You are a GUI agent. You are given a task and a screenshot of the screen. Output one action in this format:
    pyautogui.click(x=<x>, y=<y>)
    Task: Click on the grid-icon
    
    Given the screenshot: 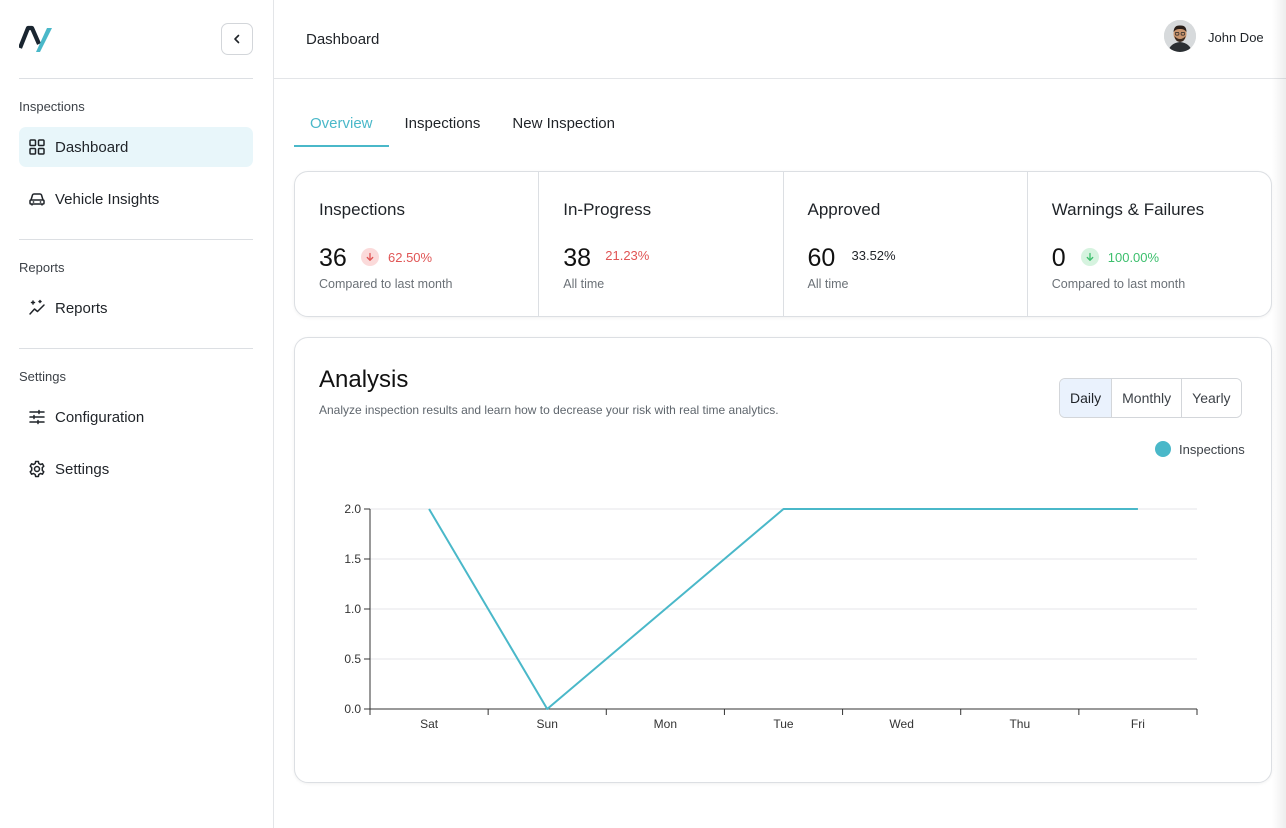 What is the action you would take?
    pyautogui.click(x=37, y=147)
    